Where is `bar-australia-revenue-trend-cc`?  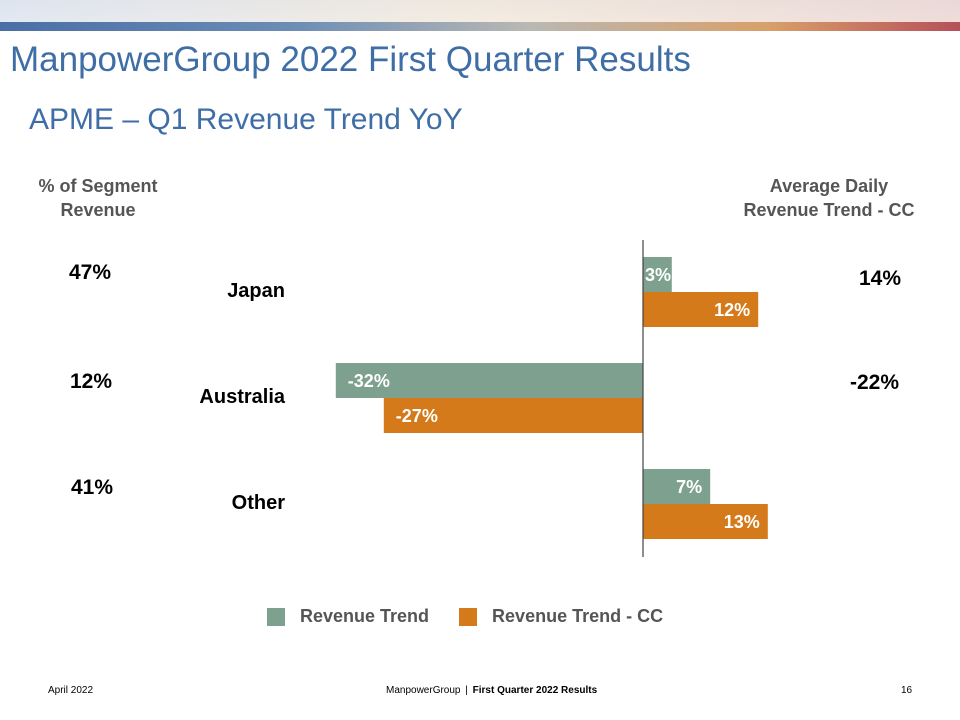
bar-australia-revenue-trend-cc is located at coordinates (513, 415).